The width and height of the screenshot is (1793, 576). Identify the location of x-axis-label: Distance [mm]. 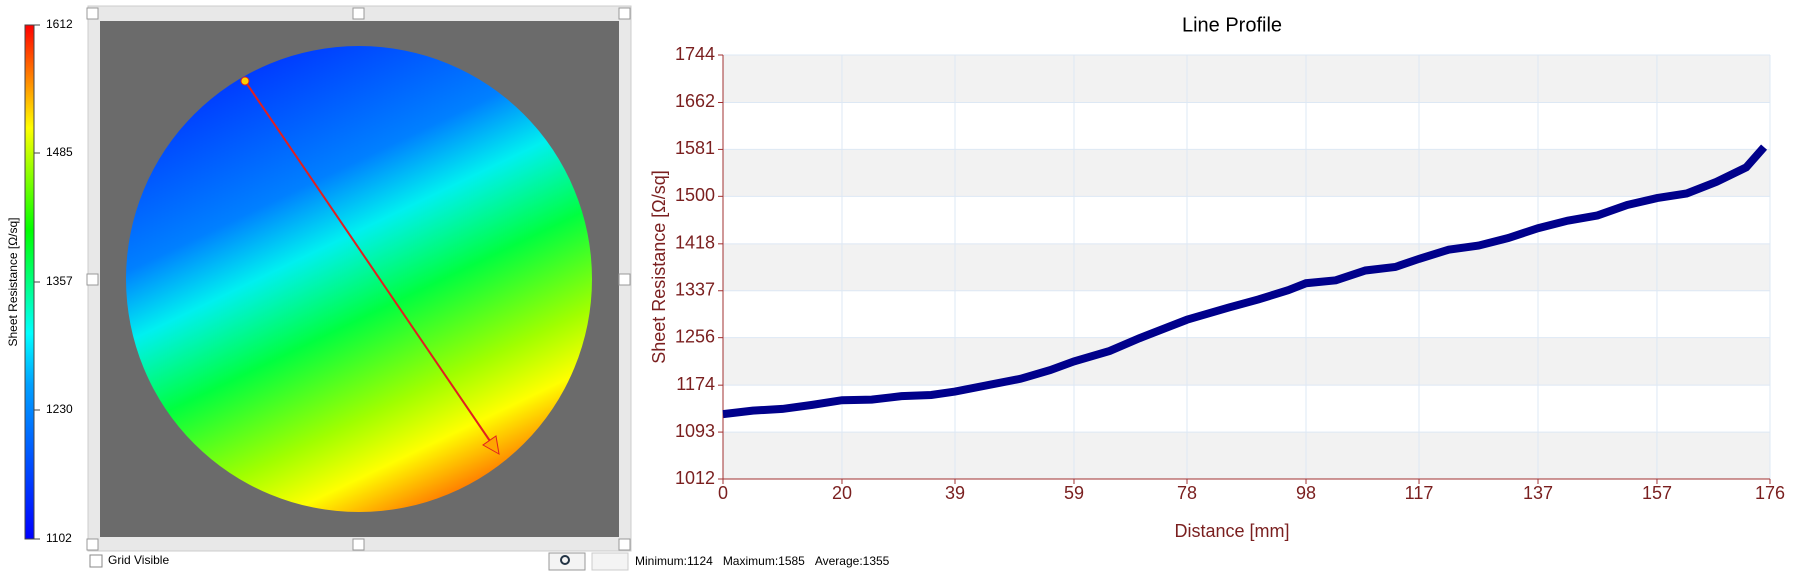
(1231, 531).